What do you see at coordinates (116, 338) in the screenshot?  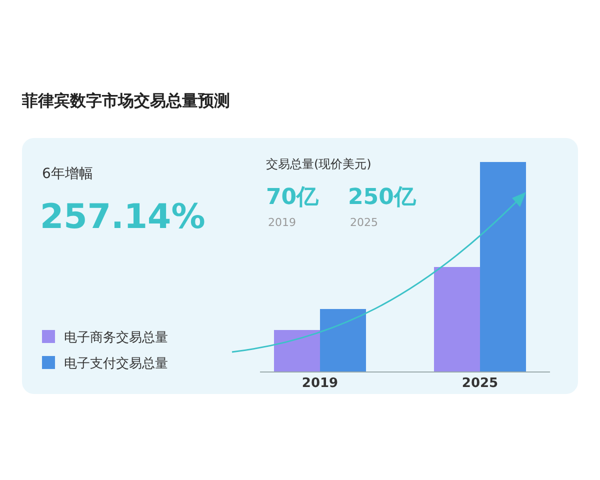 I see `legend-label: 电子商务交易总量` at bounding box center [116, 338].